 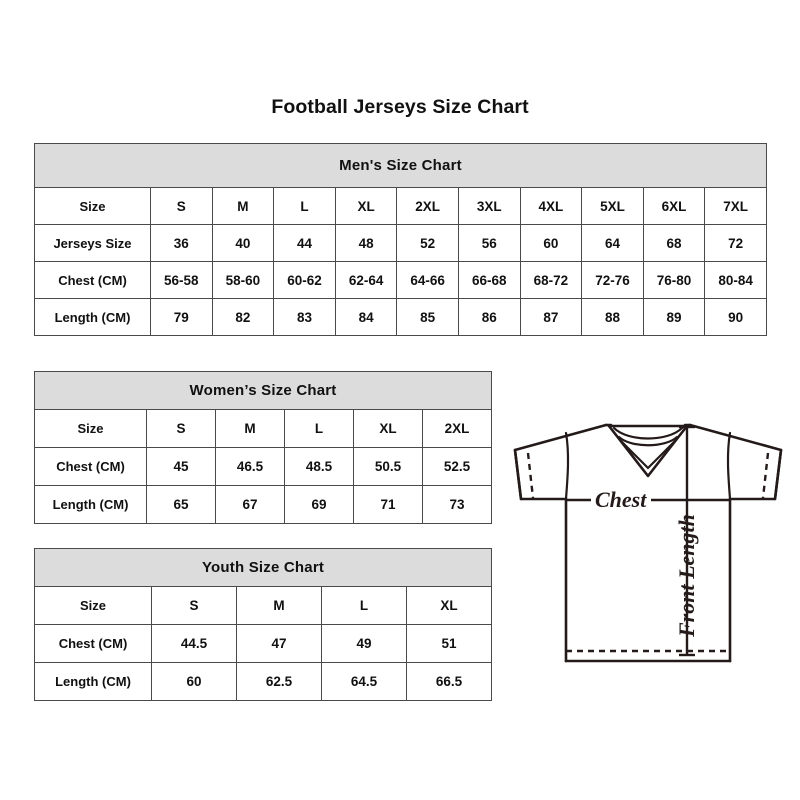 I want to click on mens-size-5xl: 5XL, so click(x=612, y=206).